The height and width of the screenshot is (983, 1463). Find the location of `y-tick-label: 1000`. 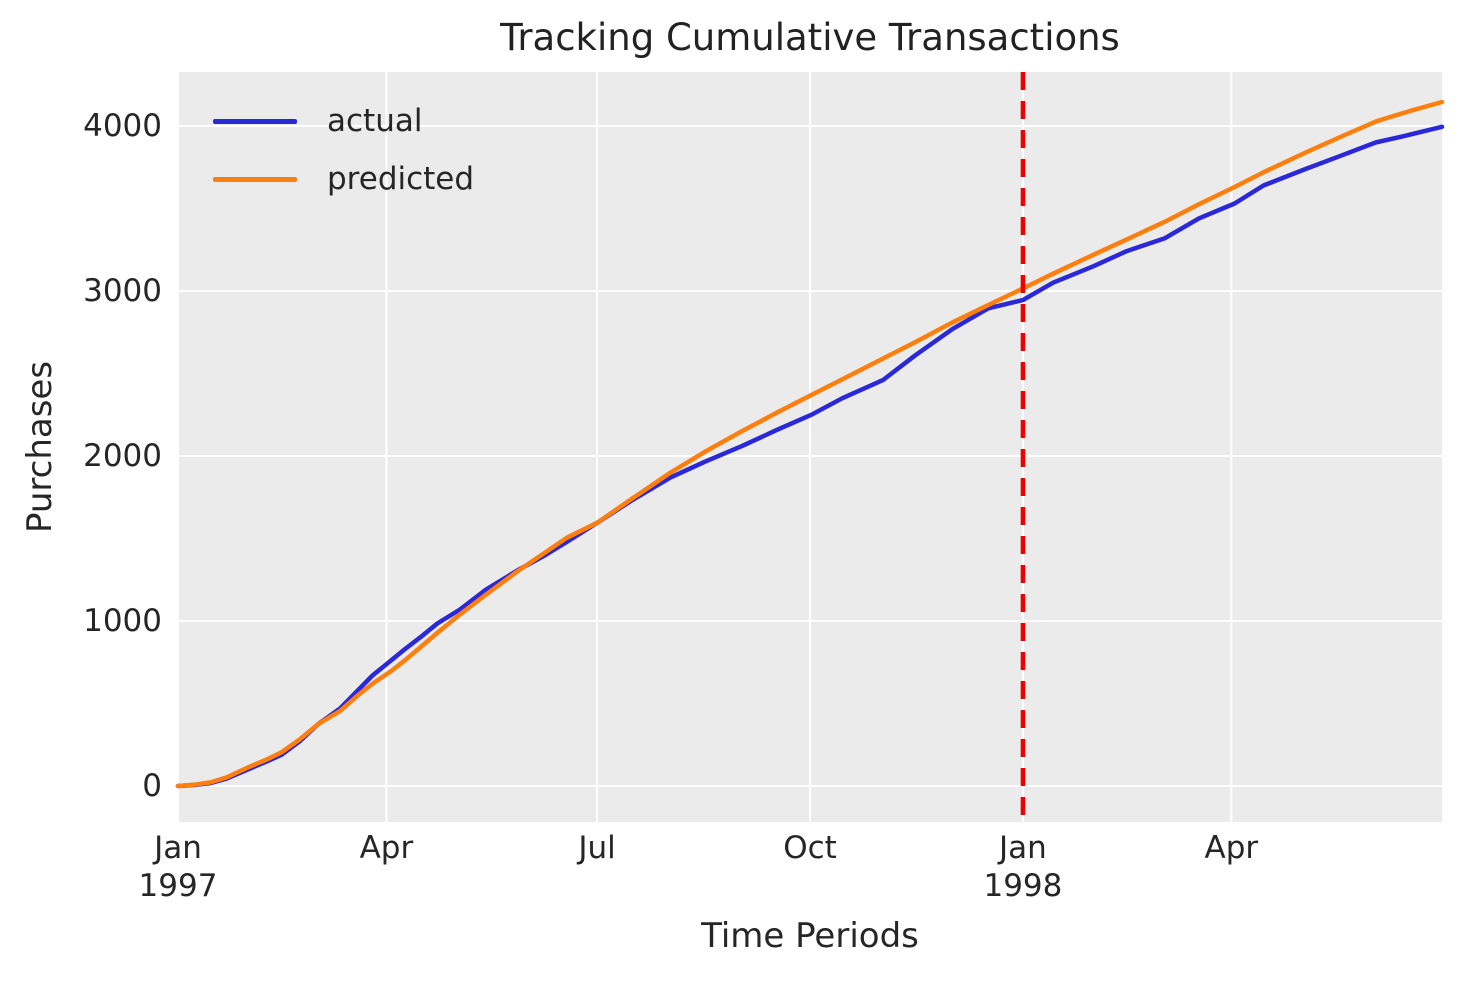

y-tick-label: 1000 is located at coordinates (122, 621).